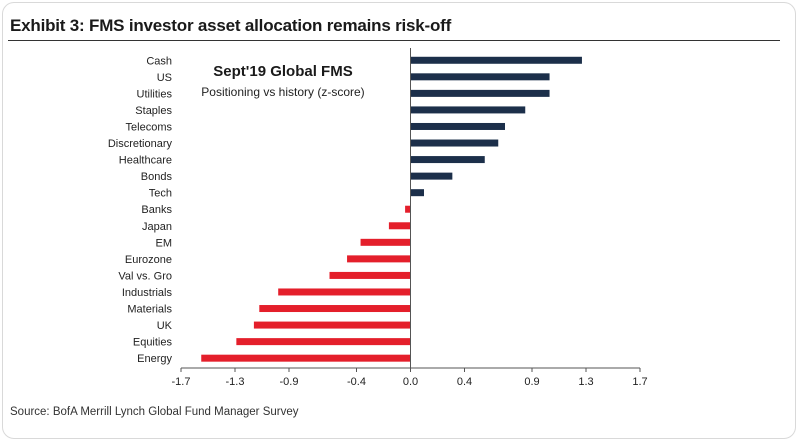 The height and width of the screenshot is (443, 800). What do you see at coordinates (282, 71) in the screenshot?
I see `chart-title: Sept'19 Global FMS` at bounding box center [282, 71].